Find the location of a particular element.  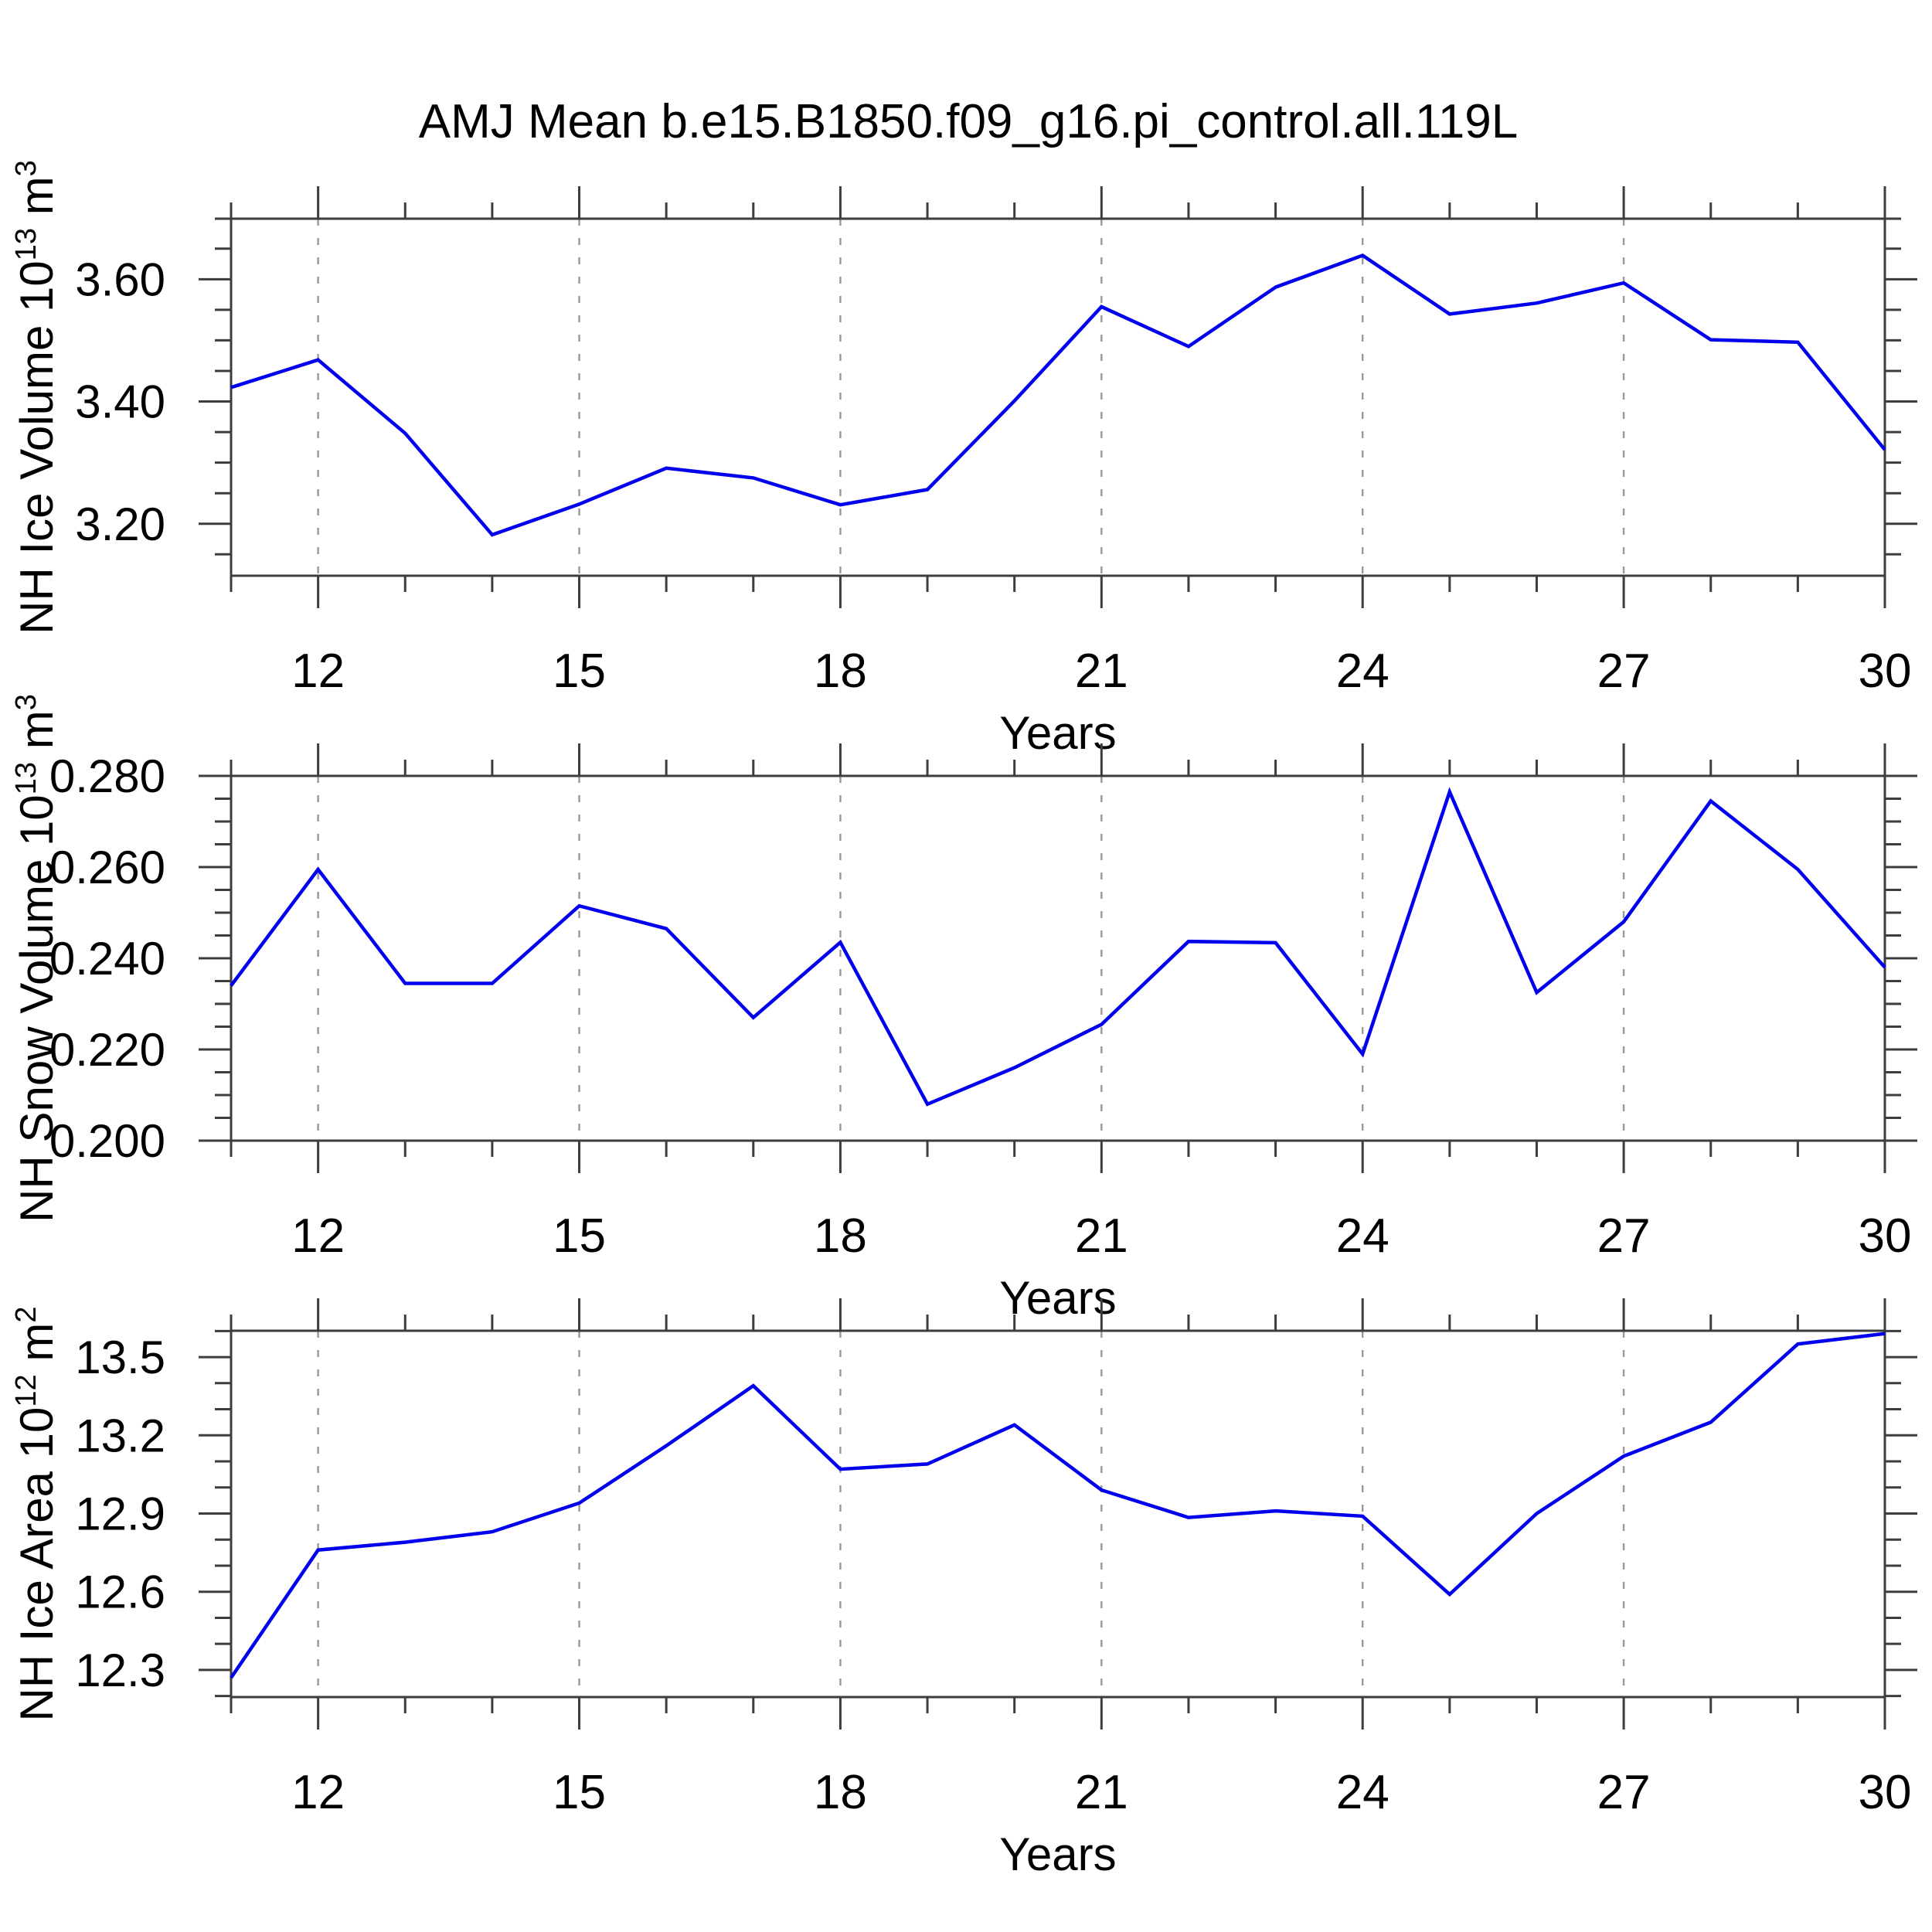

y-tick-label: 0.200 is located at coordinates (107, 1141).